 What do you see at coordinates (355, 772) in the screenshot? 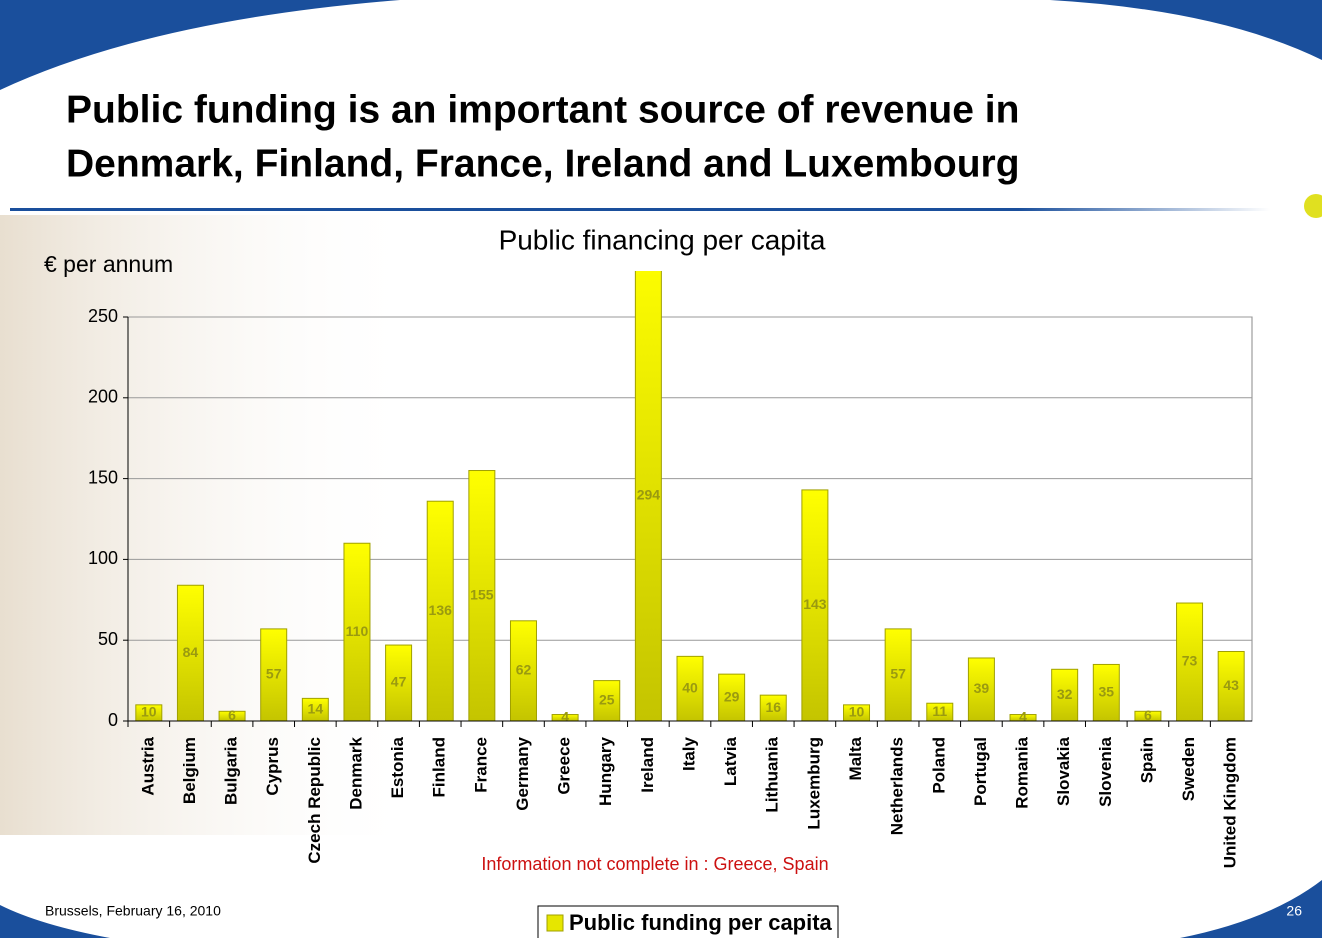
I see `x-tick-label: Denmark` at bounding box center [355, 772].